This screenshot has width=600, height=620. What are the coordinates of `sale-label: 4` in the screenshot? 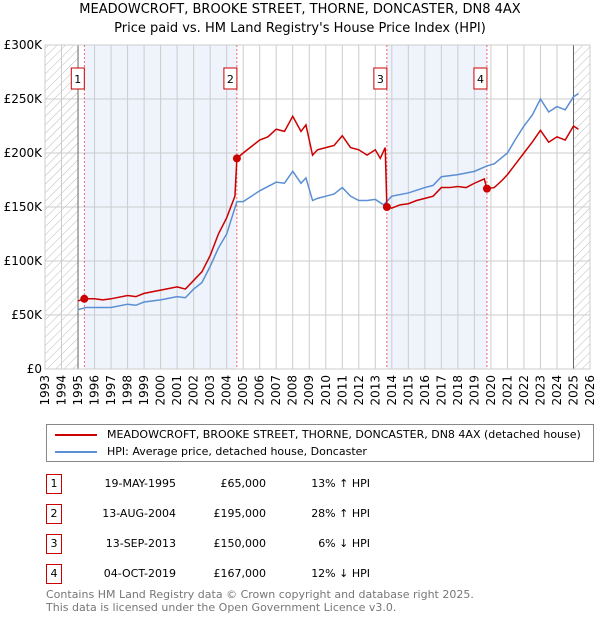 It's located at (480, 79).